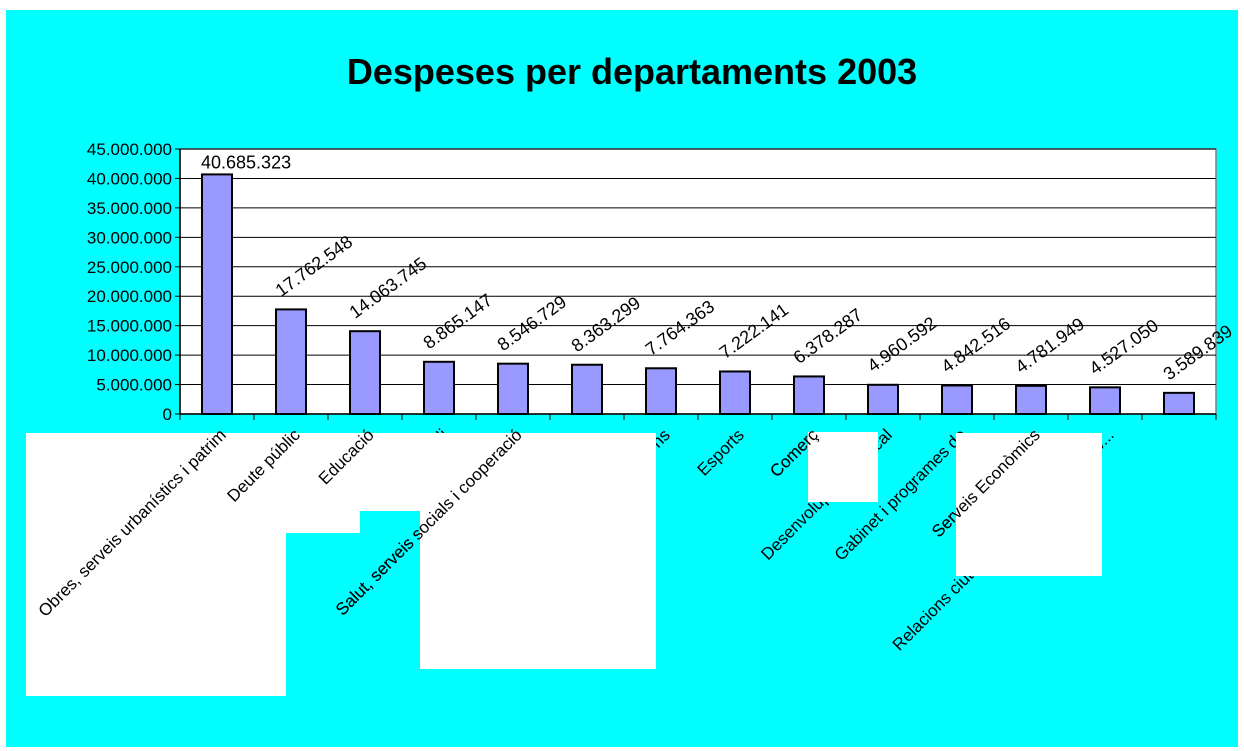 Image resolution: width=1244 pixels, height=751 pixels. I want to click on y-tick-label: 0, so click(167, 414).